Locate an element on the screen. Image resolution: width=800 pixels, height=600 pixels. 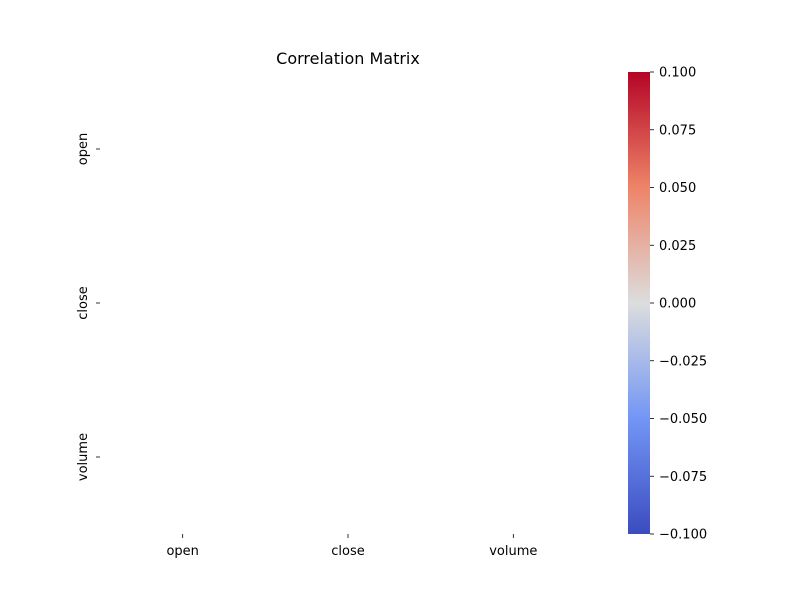
colorbar-tick-label: −0.050 is located at coordinates (683, 419).